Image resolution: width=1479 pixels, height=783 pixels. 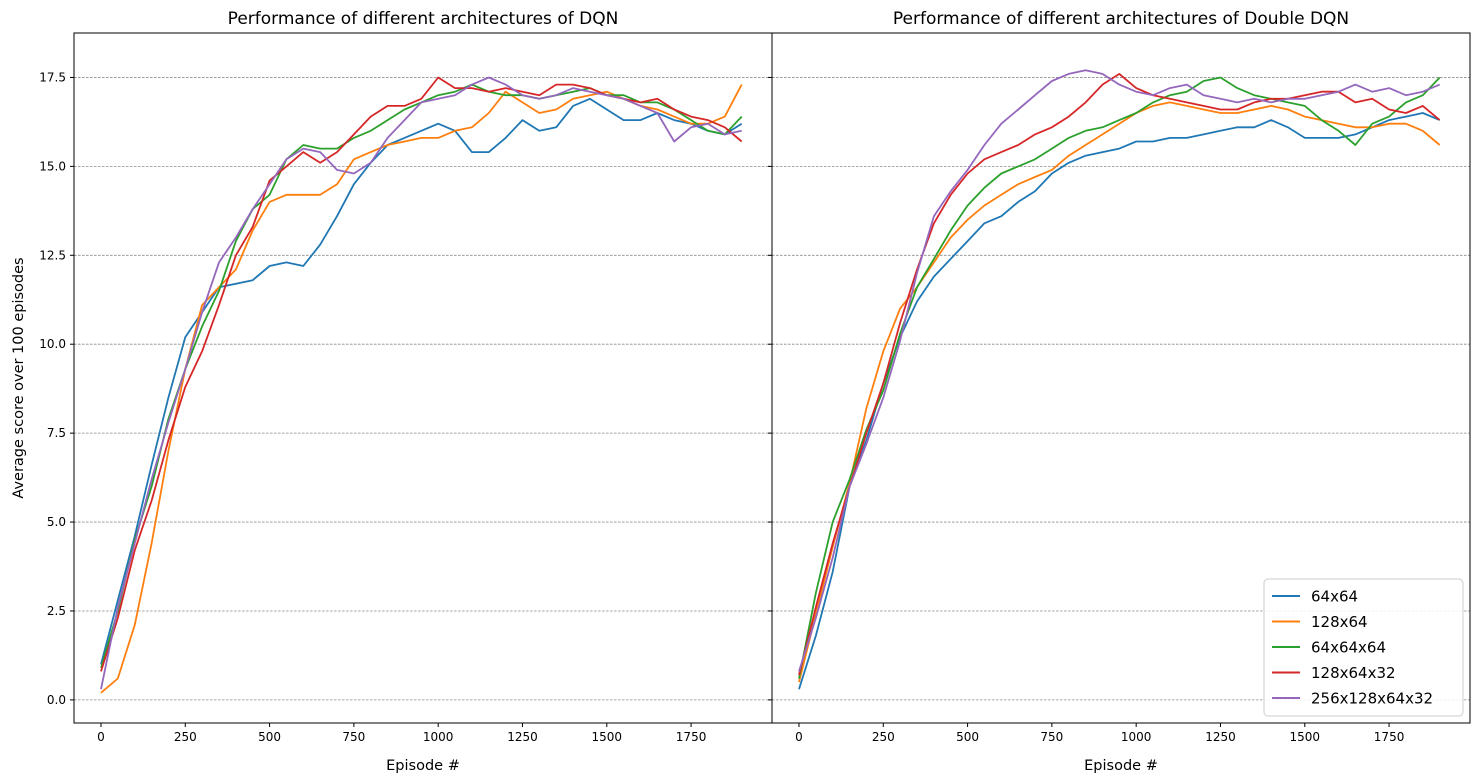 What do you see at coordinates (56, 433) in the screenshot?
I see `y-tick-label: 7.5` at bounding box center [56, 433].